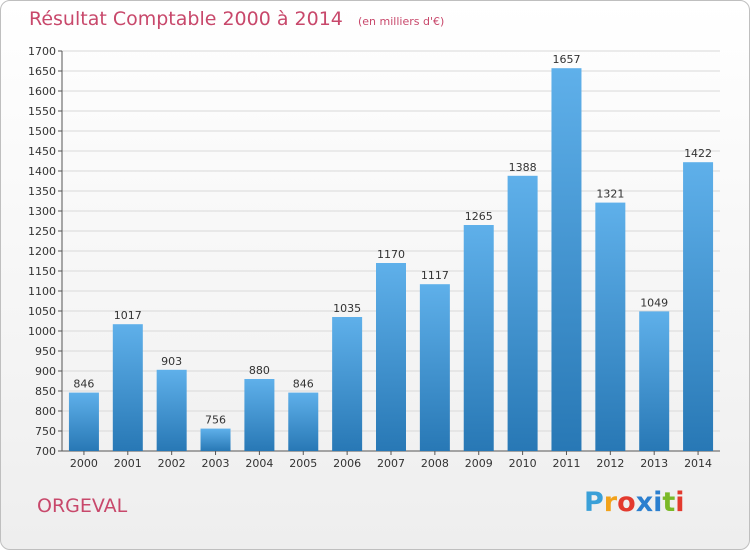  What do you see at coordinates (42, 291) in the screenshot?
I see `y-tick-label: 1100` at bounding box center [42, 291].